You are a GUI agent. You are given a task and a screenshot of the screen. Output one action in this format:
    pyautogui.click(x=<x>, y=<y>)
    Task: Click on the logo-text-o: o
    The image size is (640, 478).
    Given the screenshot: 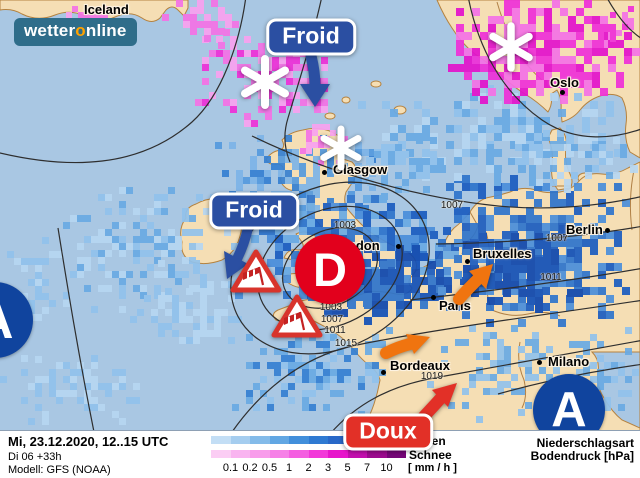 What is the action you would take?
    pyautogui.click(x=80, y=30)
    